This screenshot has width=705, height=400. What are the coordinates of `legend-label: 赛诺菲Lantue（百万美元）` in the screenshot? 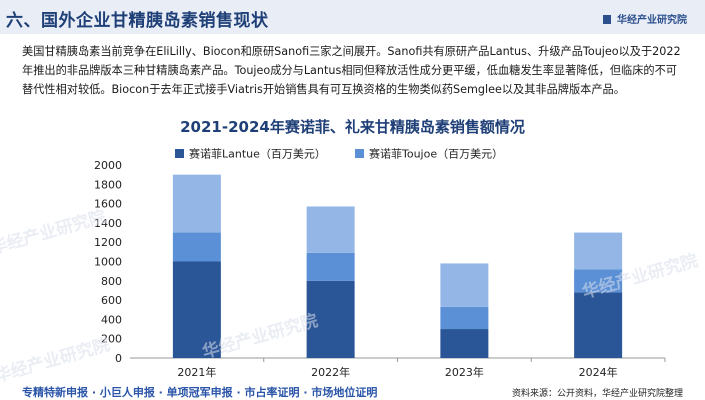 It's located at (257, 154).